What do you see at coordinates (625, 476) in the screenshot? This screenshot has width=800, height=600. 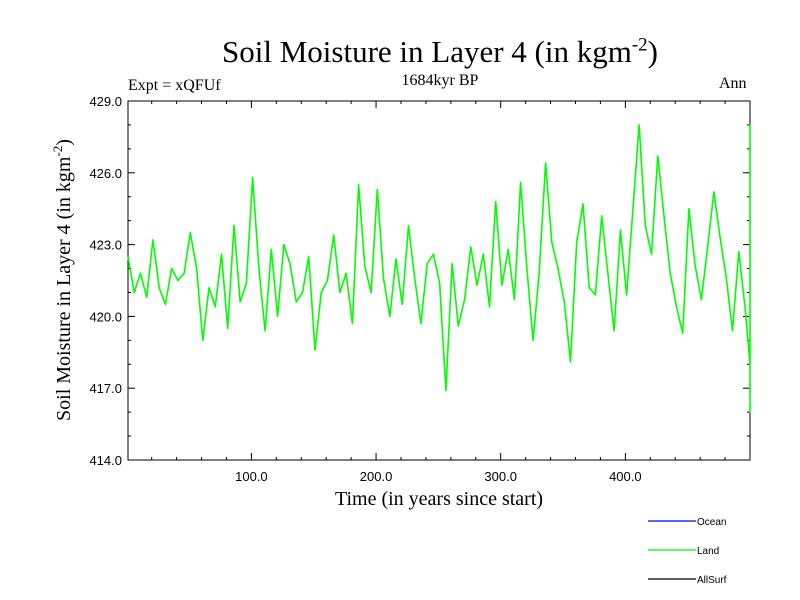 I see `x-tick-label: 400.0` at bounding box center [625, 476].